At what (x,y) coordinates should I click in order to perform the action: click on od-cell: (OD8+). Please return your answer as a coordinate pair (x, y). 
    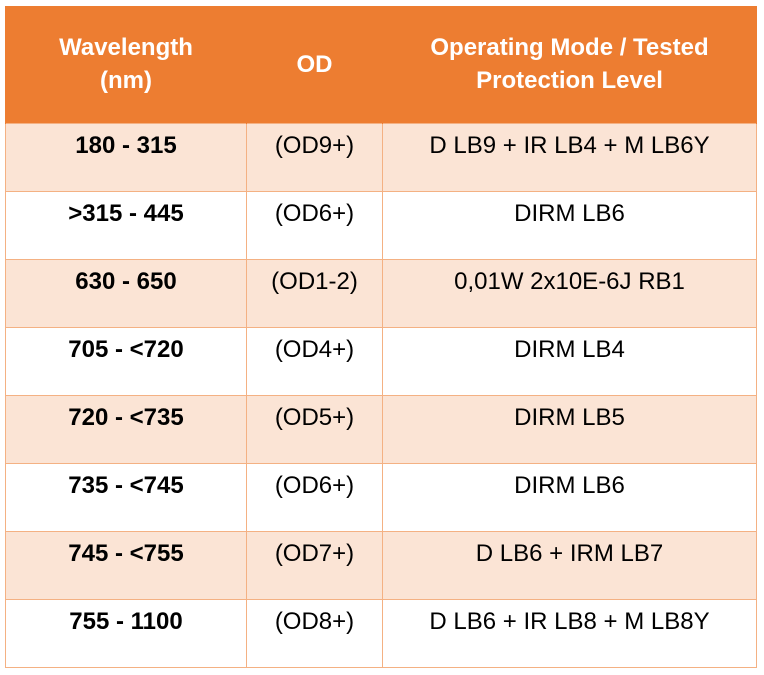
    Looking at the image, I should click on (314, 633).